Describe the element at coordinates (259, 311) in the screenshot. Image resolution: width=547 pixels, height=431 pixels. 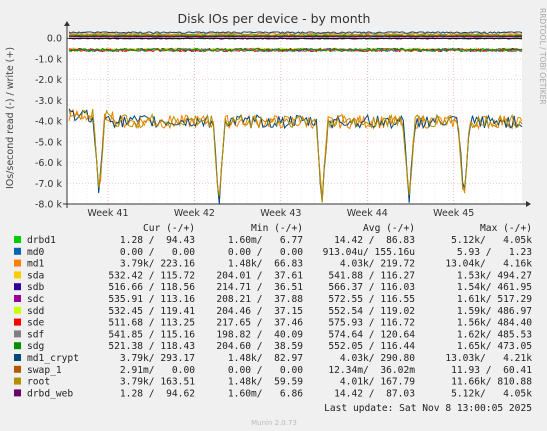
I see `legend-min-value: 204.46 / 37.15` at that location.